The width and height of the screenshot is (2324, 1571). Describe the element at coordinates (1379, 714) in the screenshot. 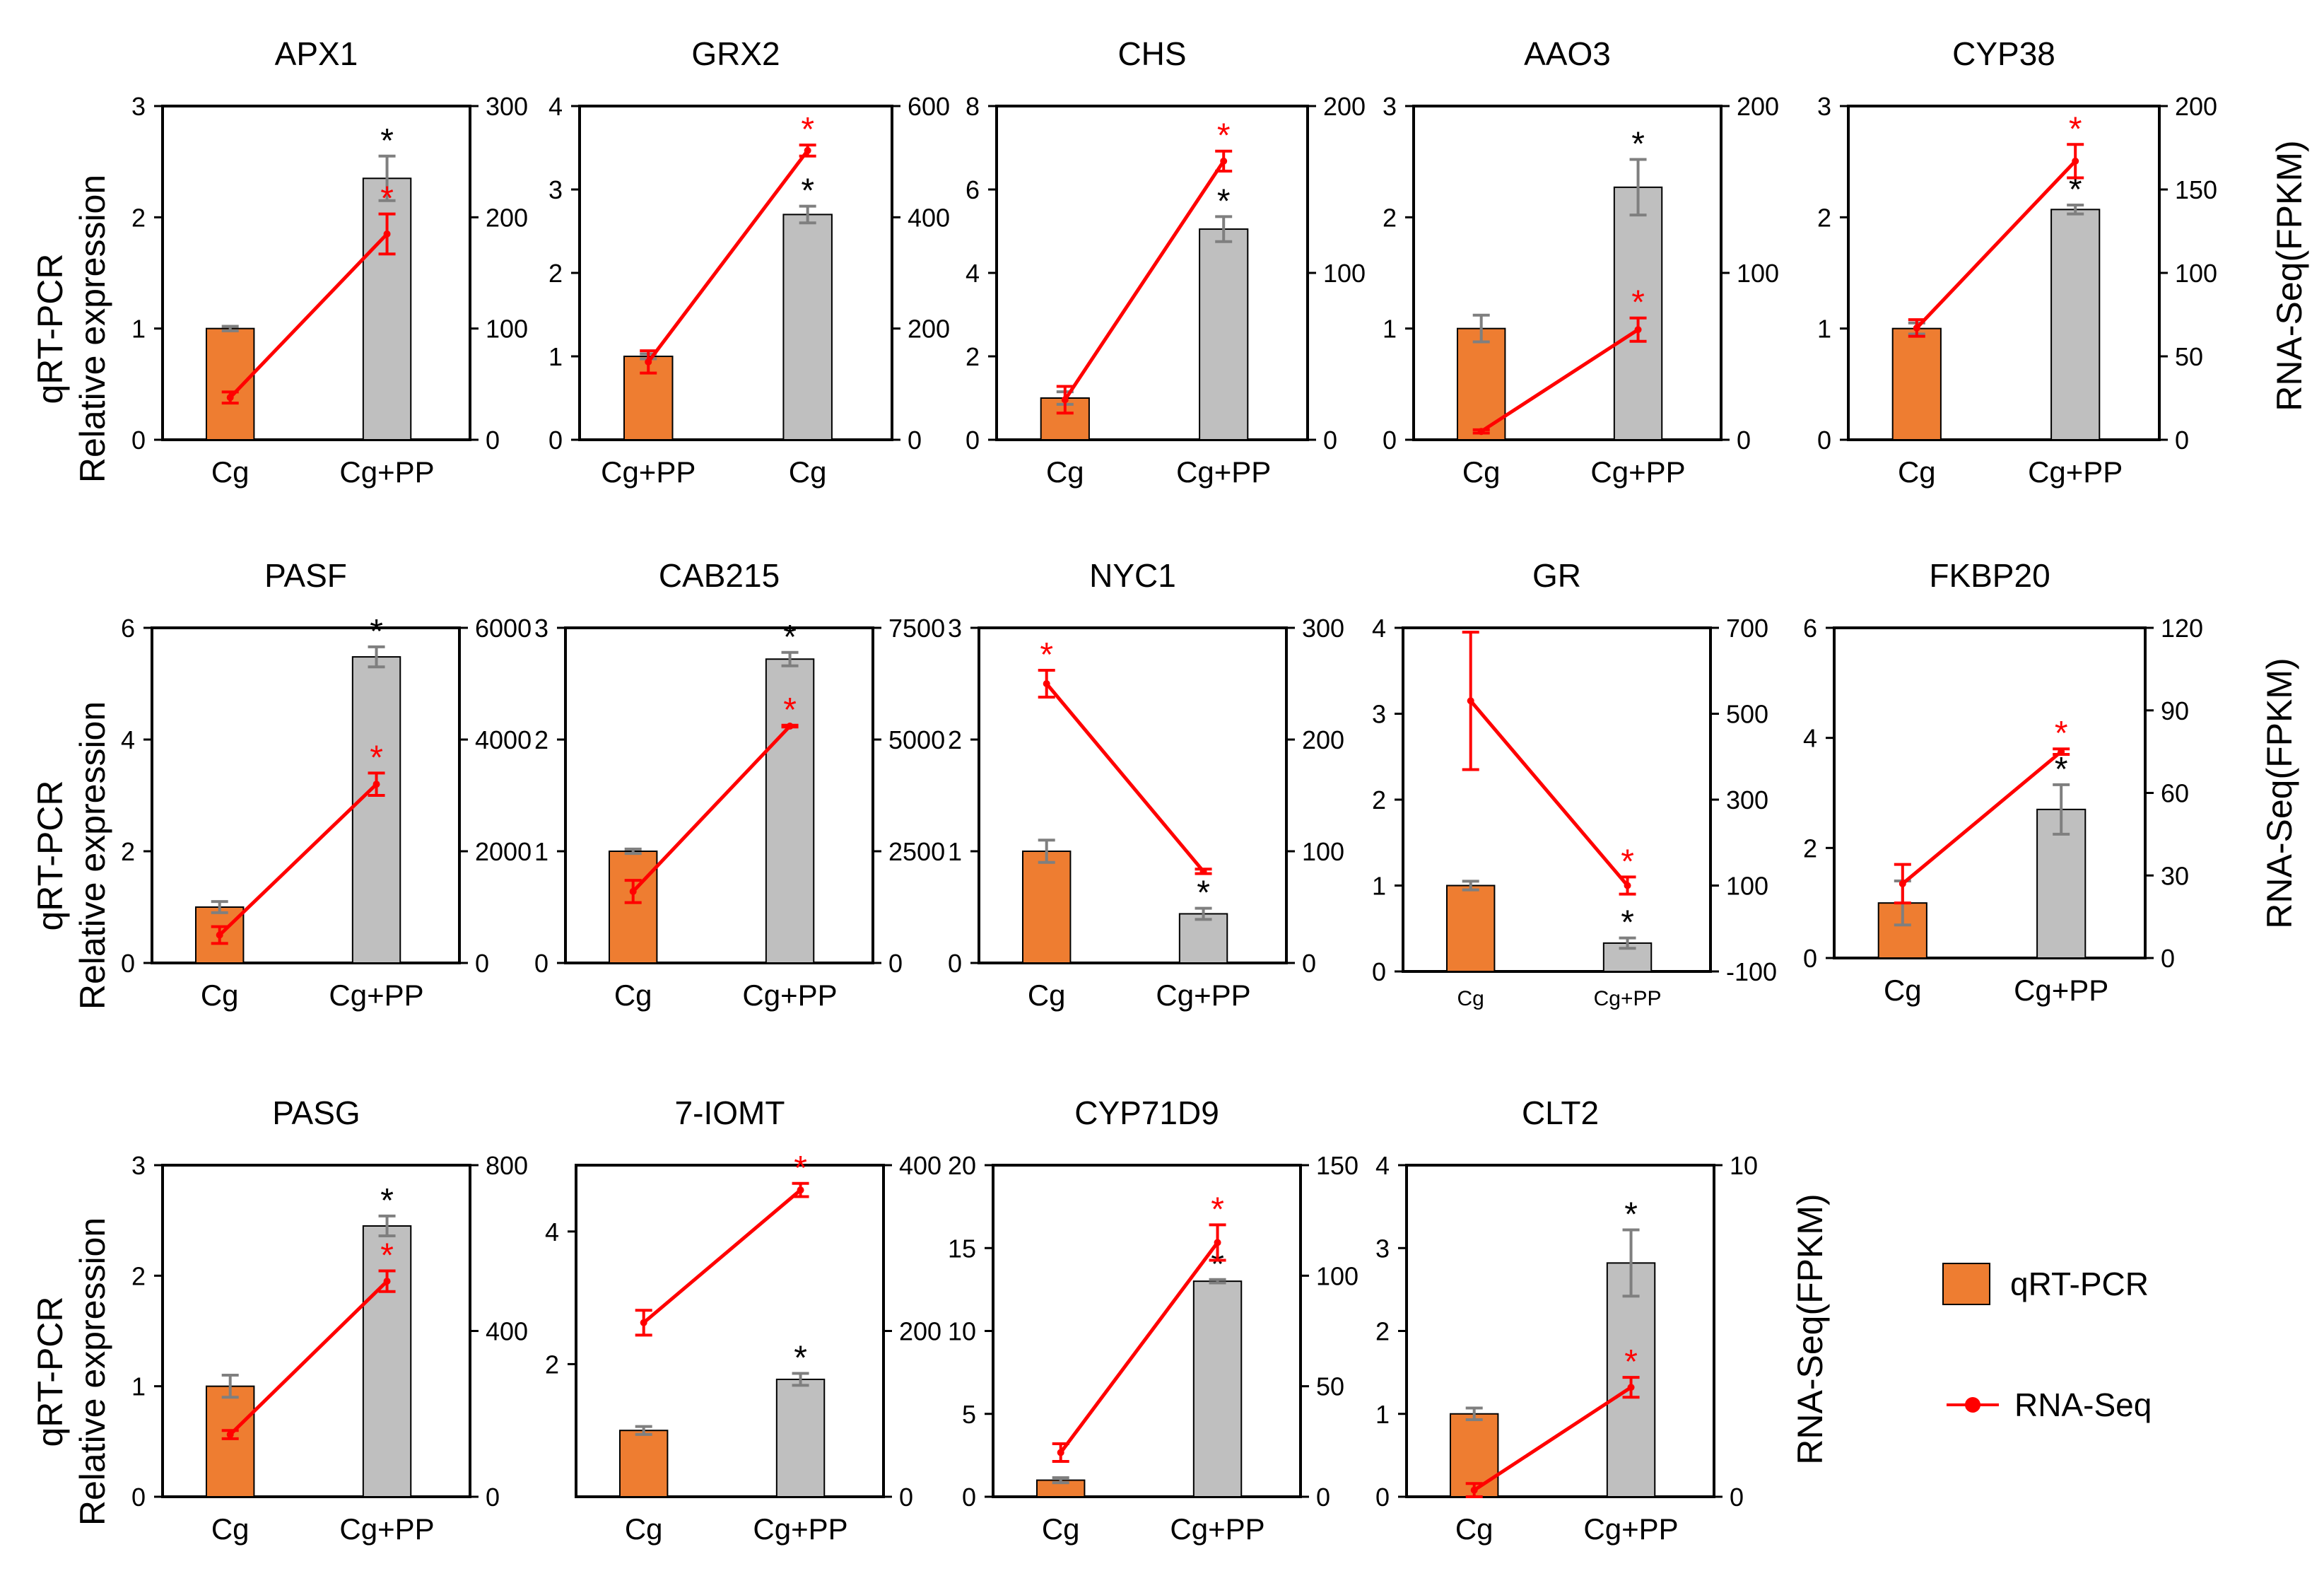

I see `left-tick-label: 3` at that location.